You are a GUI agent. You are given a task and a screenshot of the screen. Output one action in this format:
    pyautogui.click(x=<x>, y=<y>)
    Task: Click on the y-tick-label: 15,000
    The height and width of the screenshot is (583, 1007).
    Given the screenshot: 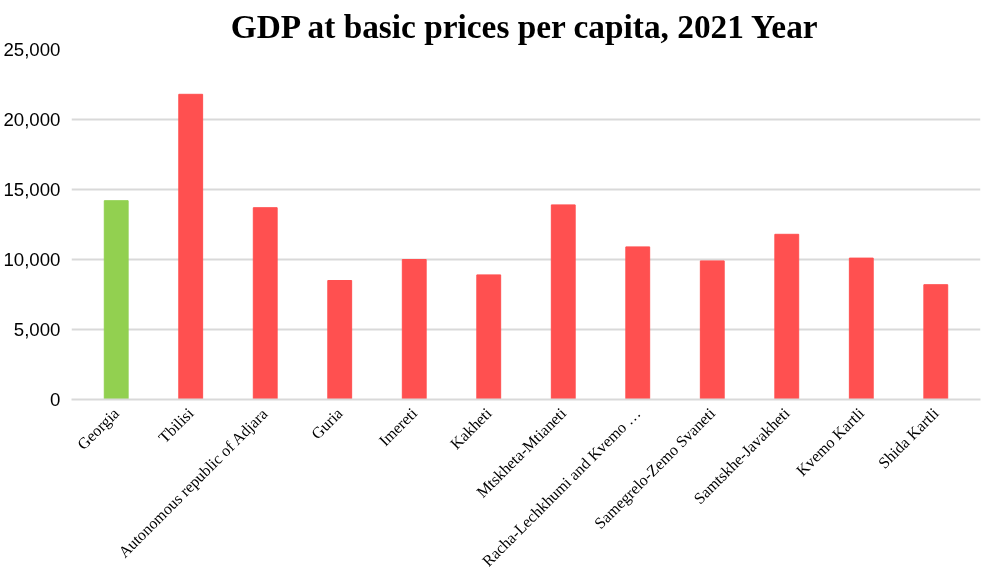 What is the action you would take?
    pyautogui.click(x=32, y=189)
    